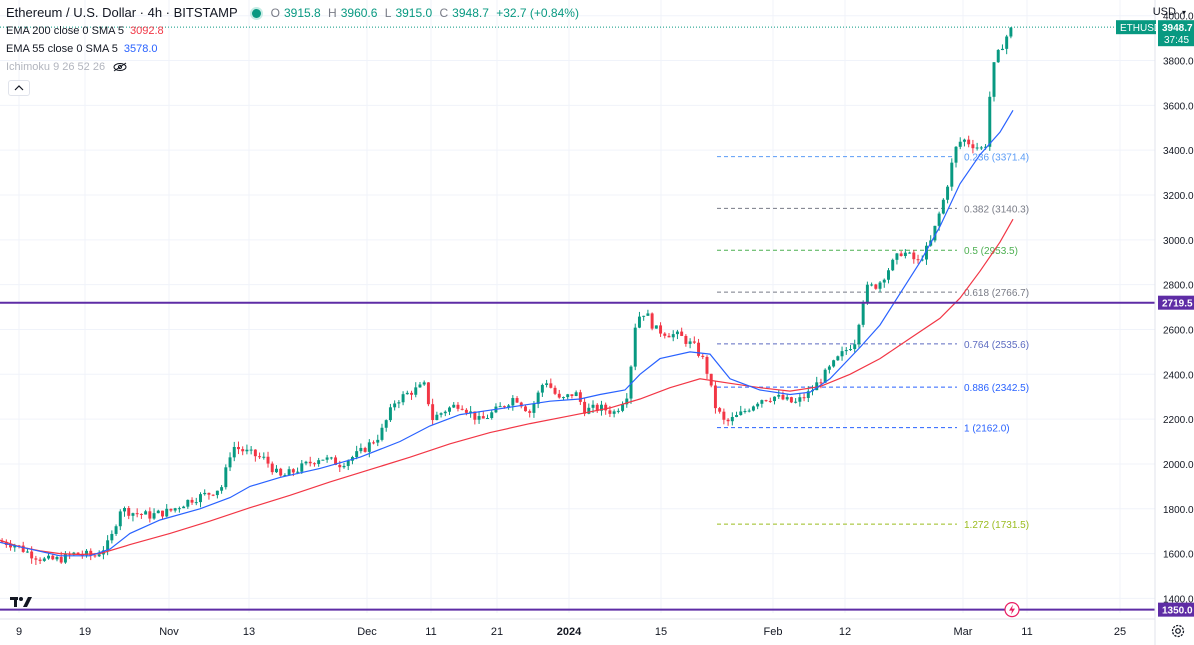 This screenshot has height=645, width=1194. What do you see at coordinates (65, 31) in the screenshot?
I see `ema200-label: EMA 200 close 0 SMA 5` at bounding box center [65, 31].